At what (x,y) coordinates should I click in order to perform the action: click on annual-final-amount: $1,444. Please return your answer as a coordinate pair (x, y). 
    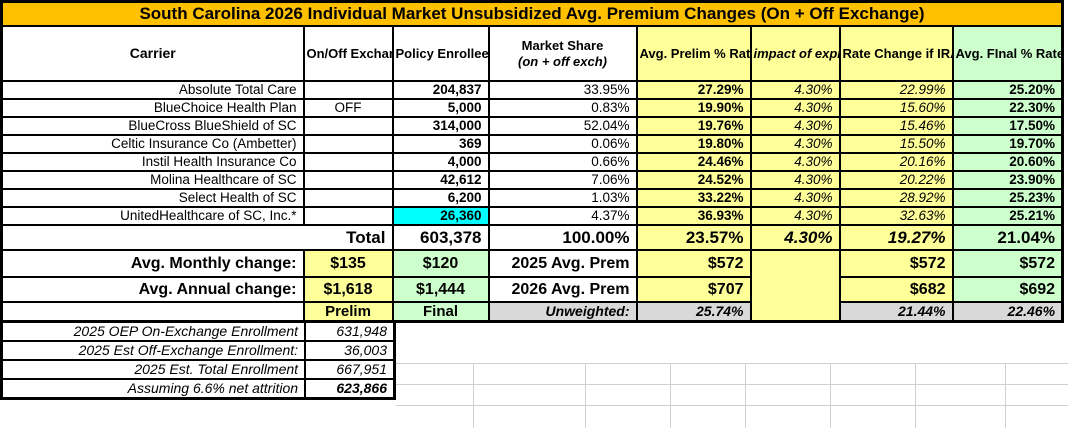
    Looking at the image, I should click on (440, 289).